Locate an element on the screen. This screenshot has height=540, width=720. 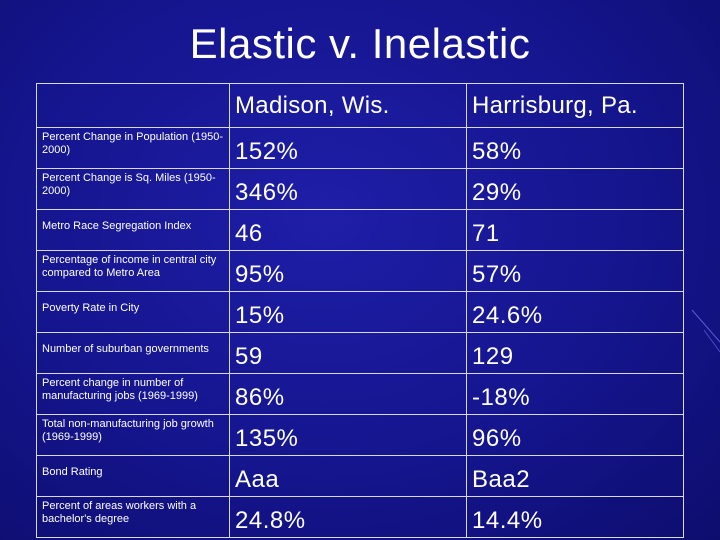
harrisburg-value: 129 is located at coordinates (575, 353).